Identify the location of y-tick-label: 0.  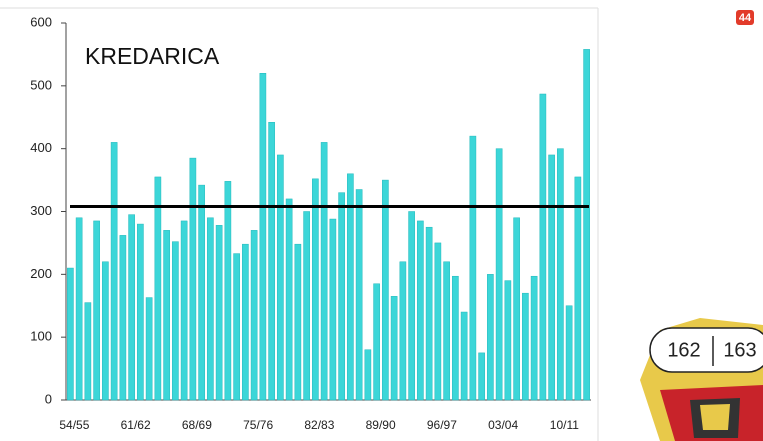
(48, 398).